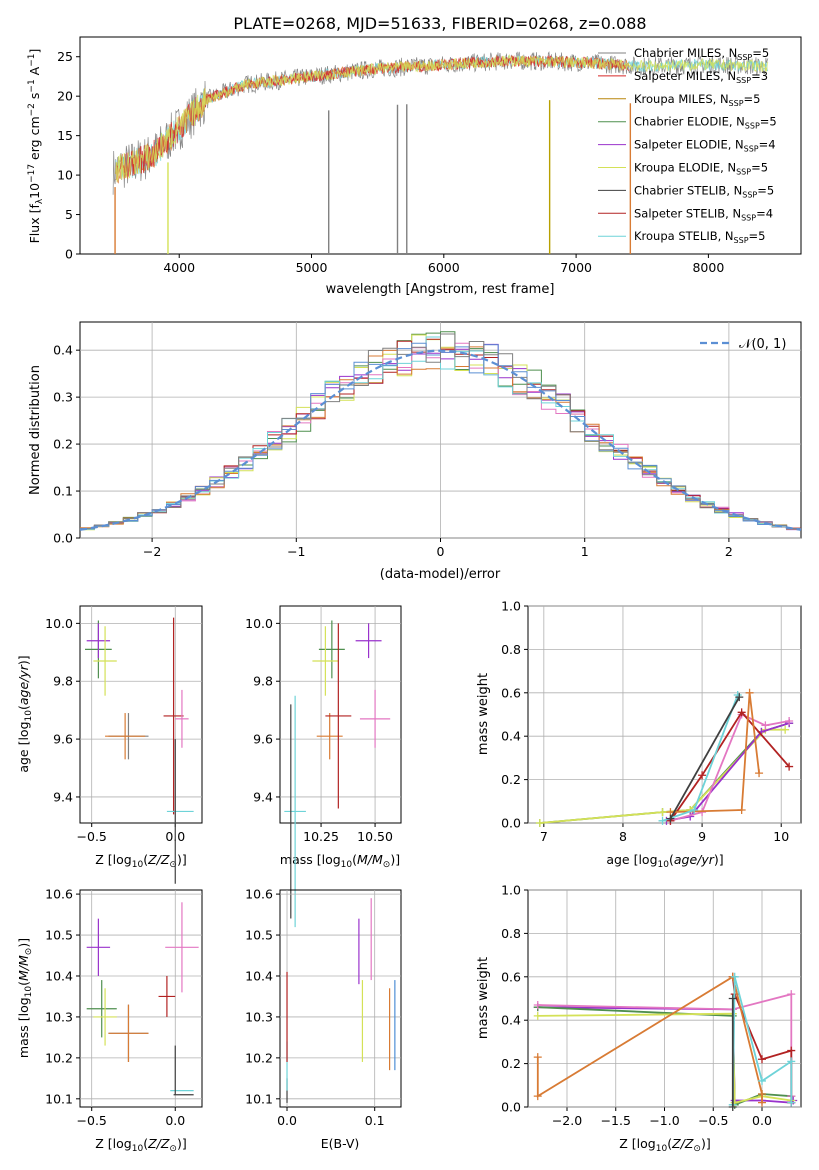  I want to click on spectrum-xticks: 4000 5000 6000 7000 8000, so click(443, 264).